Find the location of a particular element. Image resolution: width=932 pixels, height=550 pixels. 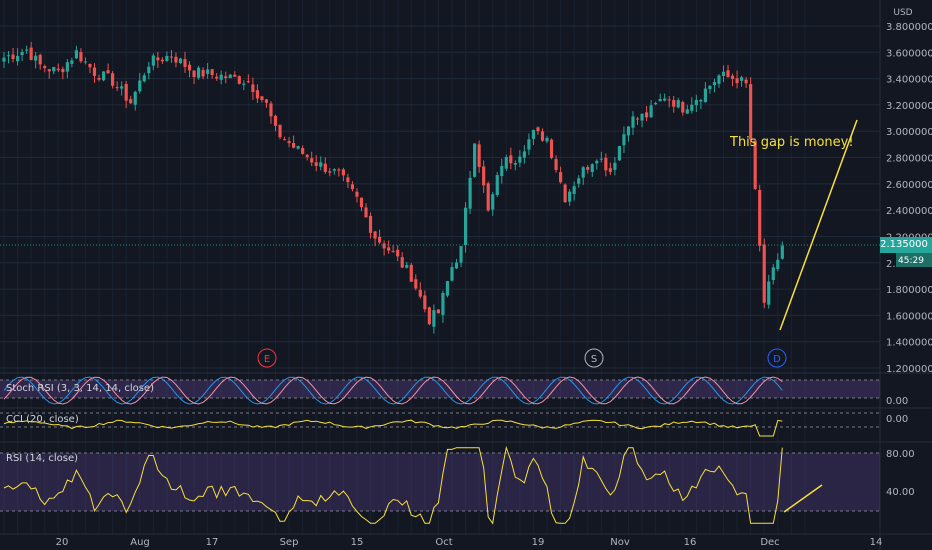

event-marker-label: D is located at coordinates (777, 359).